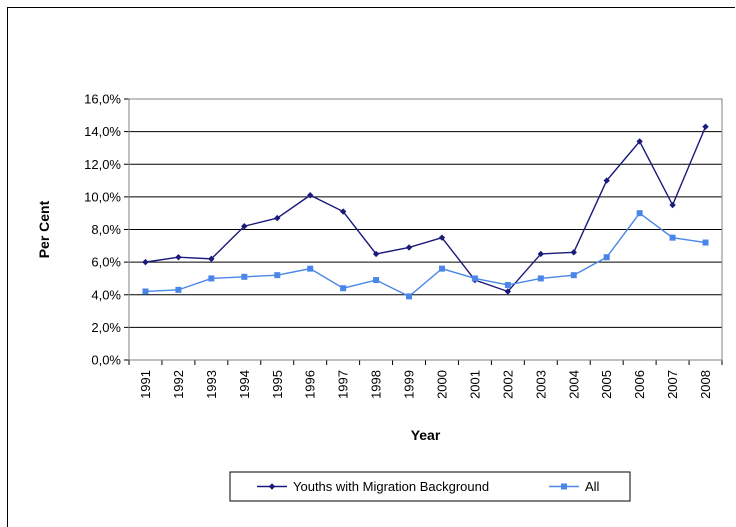  I want to click on y-tick-label: 10,0%, so click(102, 196).